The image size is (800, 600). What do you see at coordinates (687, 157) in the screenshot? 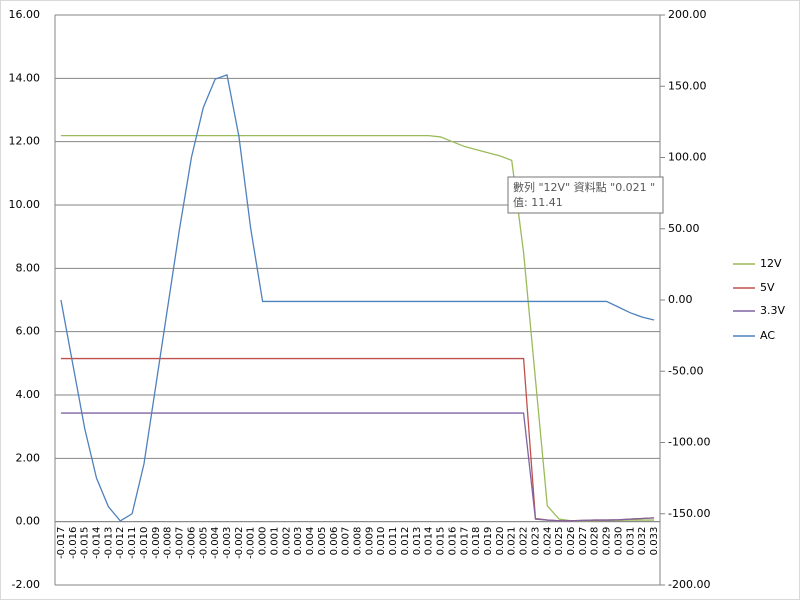
I see `y2-tick-label: 100.00` at bounding box center [687, 157].